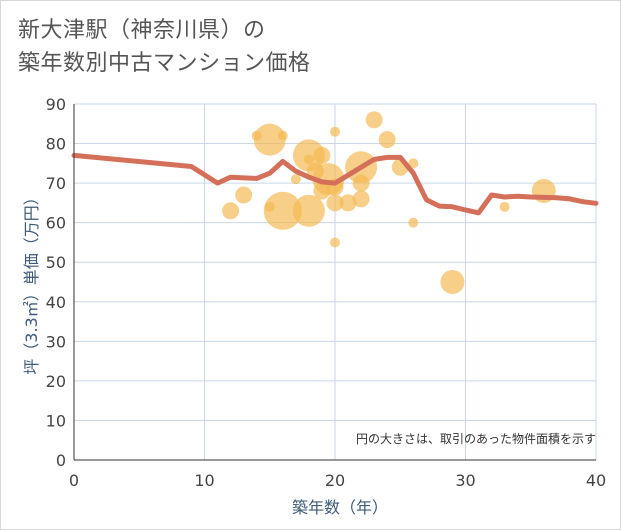 The width and height of the screenshot is (621, 530). Describe the element at coordinates (204, 480) in the screenshot. I see `x-tick-label: 10` at that location.